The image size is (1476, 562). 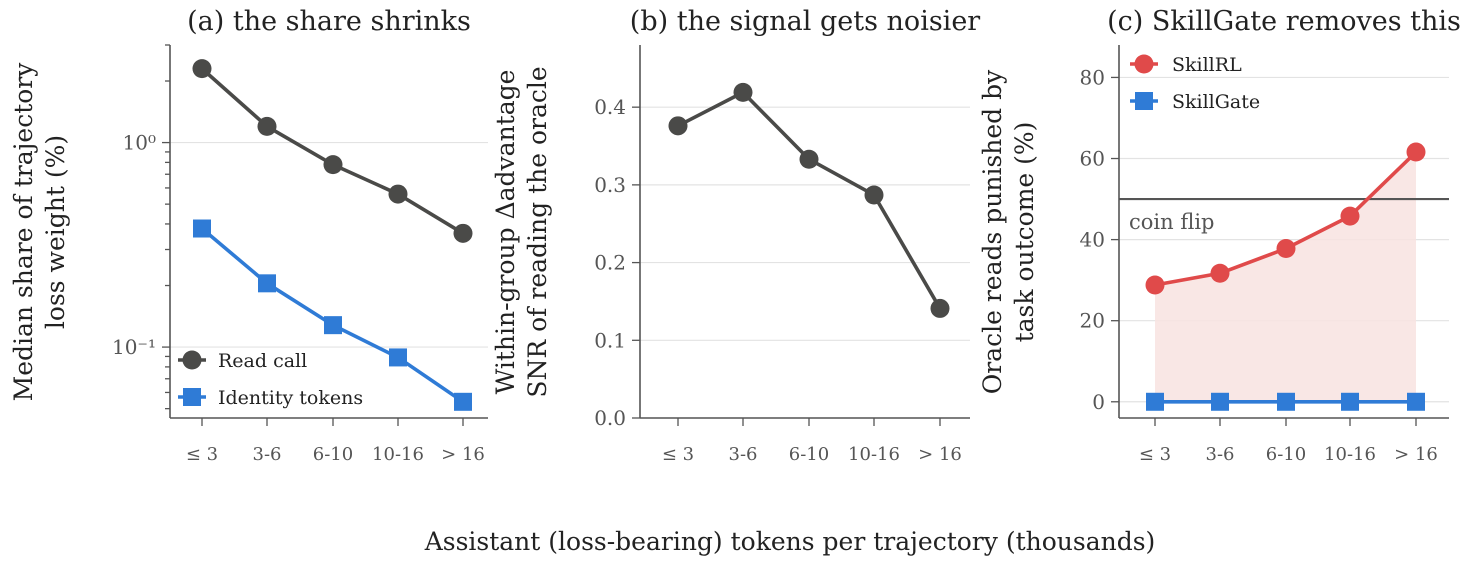 What do you see at coordinates (290, 398) in the screenshot?
I see `legend-label: Identity tokens` at bounding box center [290, 398].